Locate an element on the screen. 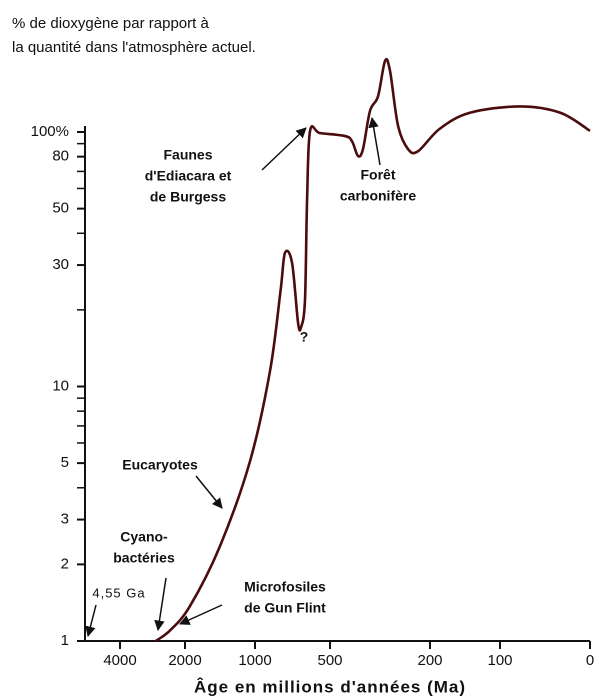  x-tick-label: 4000 is located at coordinates (119, 660).